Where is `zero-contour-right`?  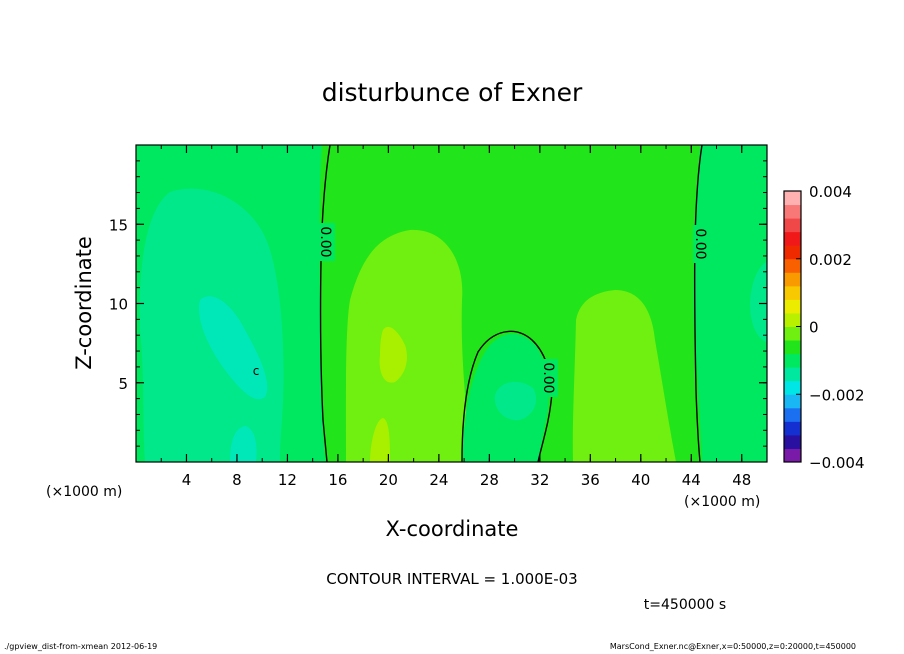
zero-contour-right is located at coordinates (698, 303).